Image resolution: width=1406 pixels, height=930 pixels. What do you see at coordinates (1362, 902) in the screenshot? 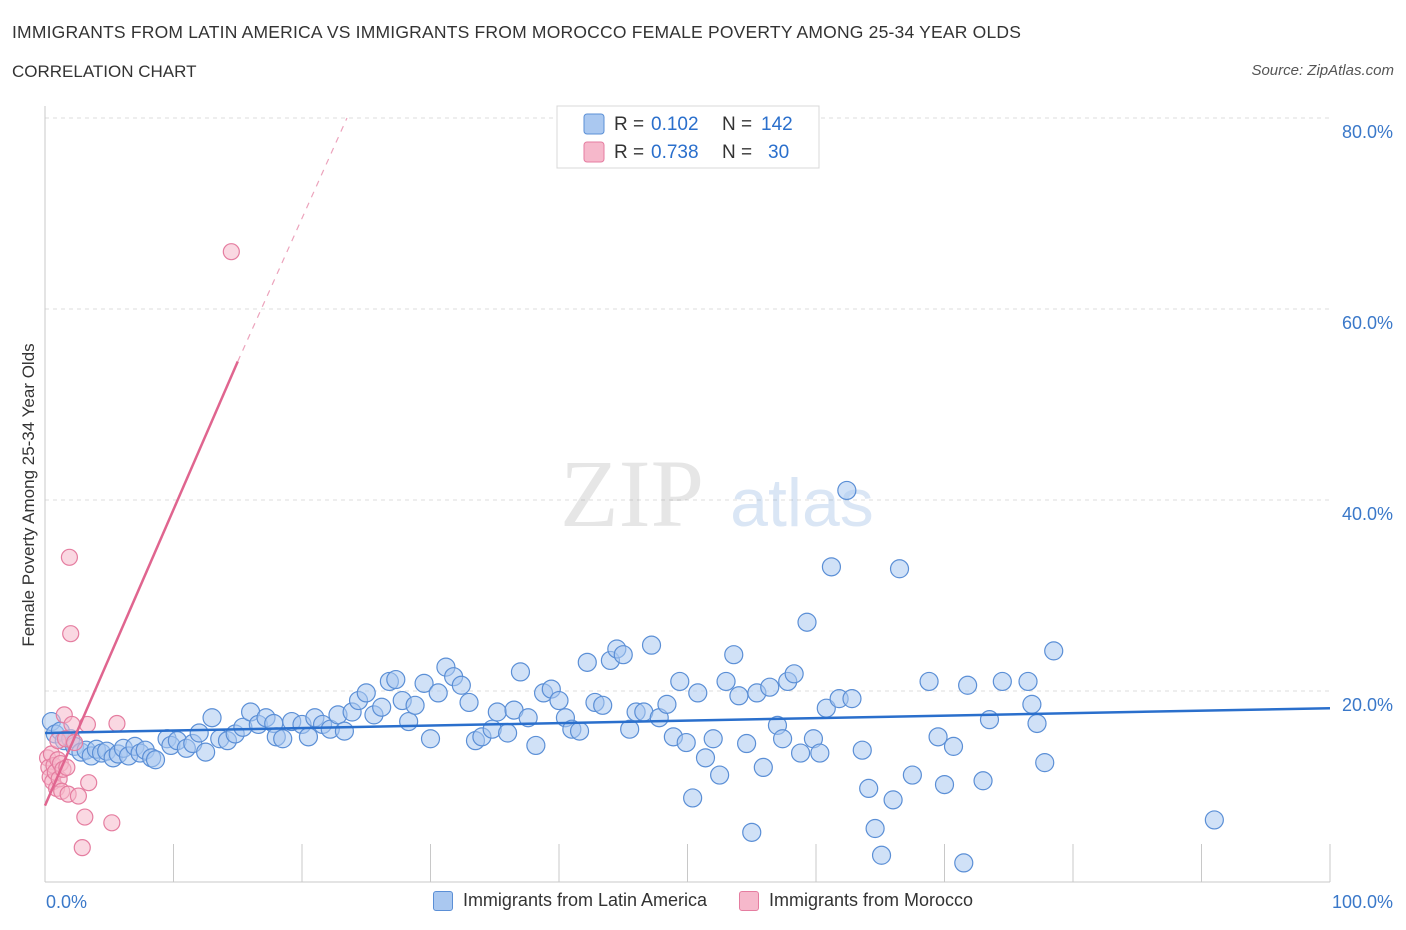
I see `x-tick-label-max: 100.0%` at bounding box center [1362, 902].